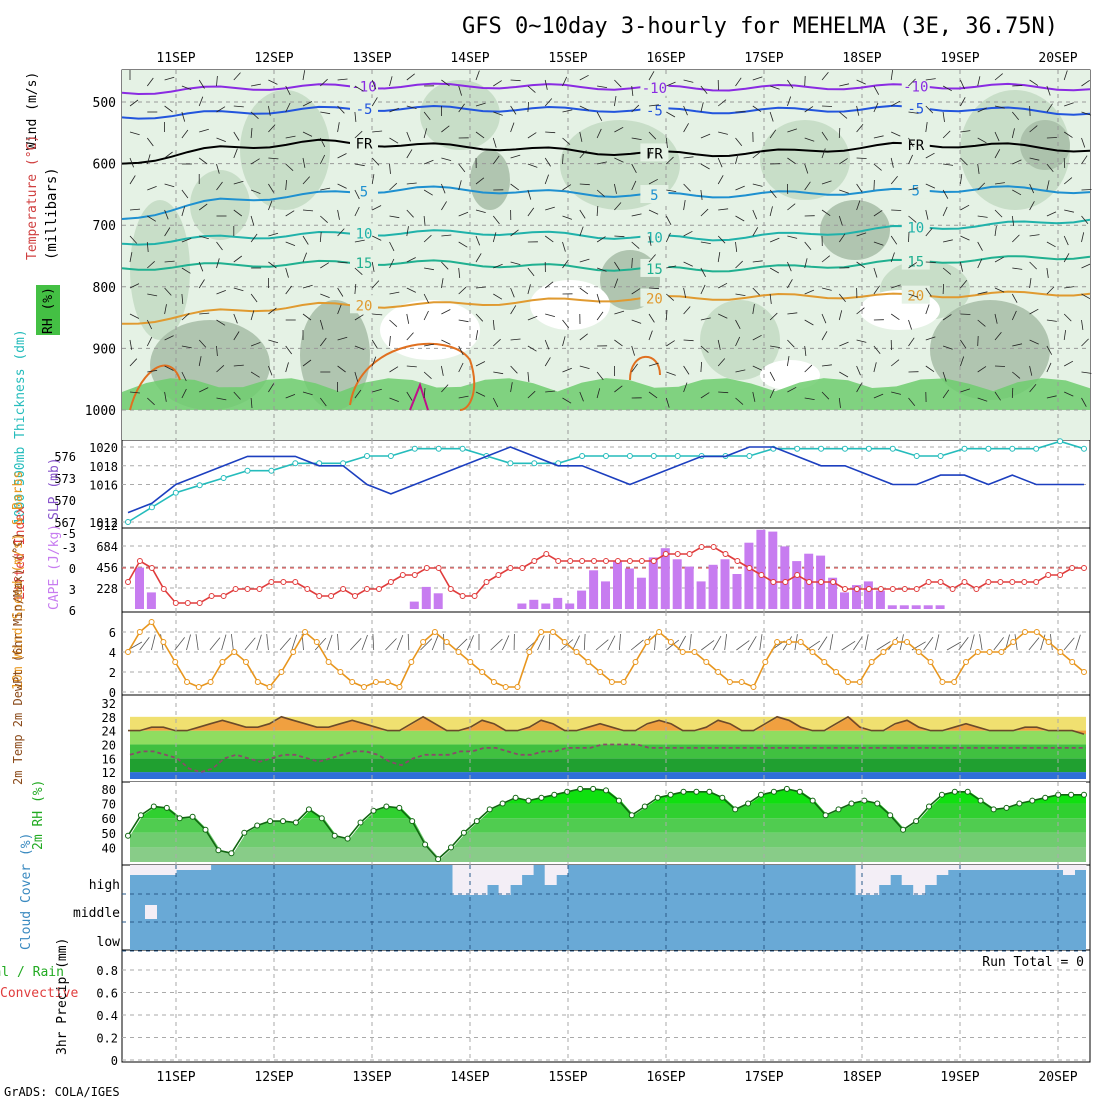 The image size is (1100, 1100). I want to click on high-cloud-bar, so click(999, 867).